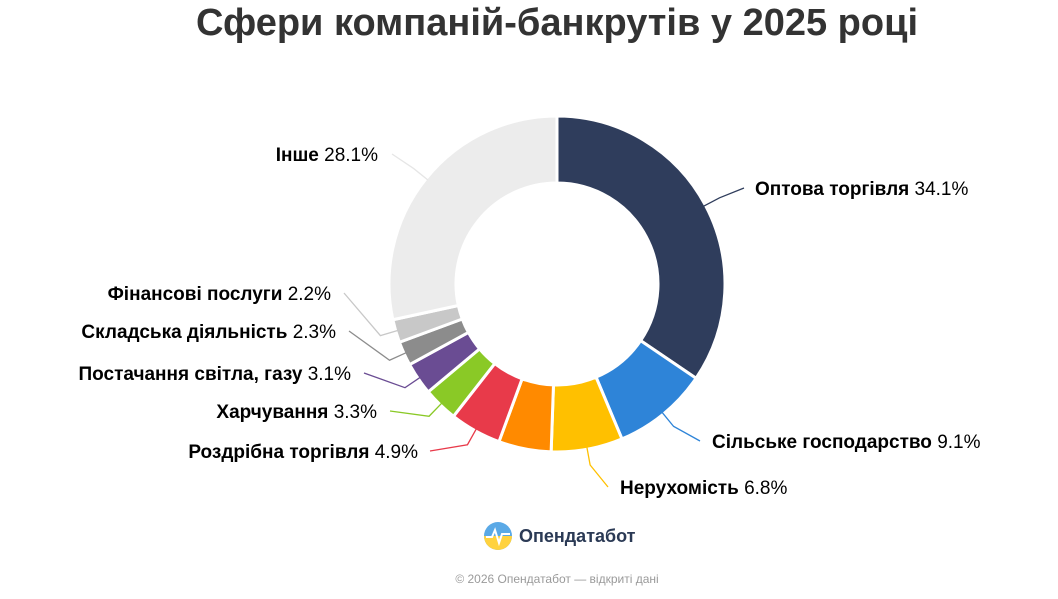 This screenshot has height=599, width=1058. Describe the element at coordinates (274, 412) in the screenshot. I see `slice-label-name: Харчування` at that location.